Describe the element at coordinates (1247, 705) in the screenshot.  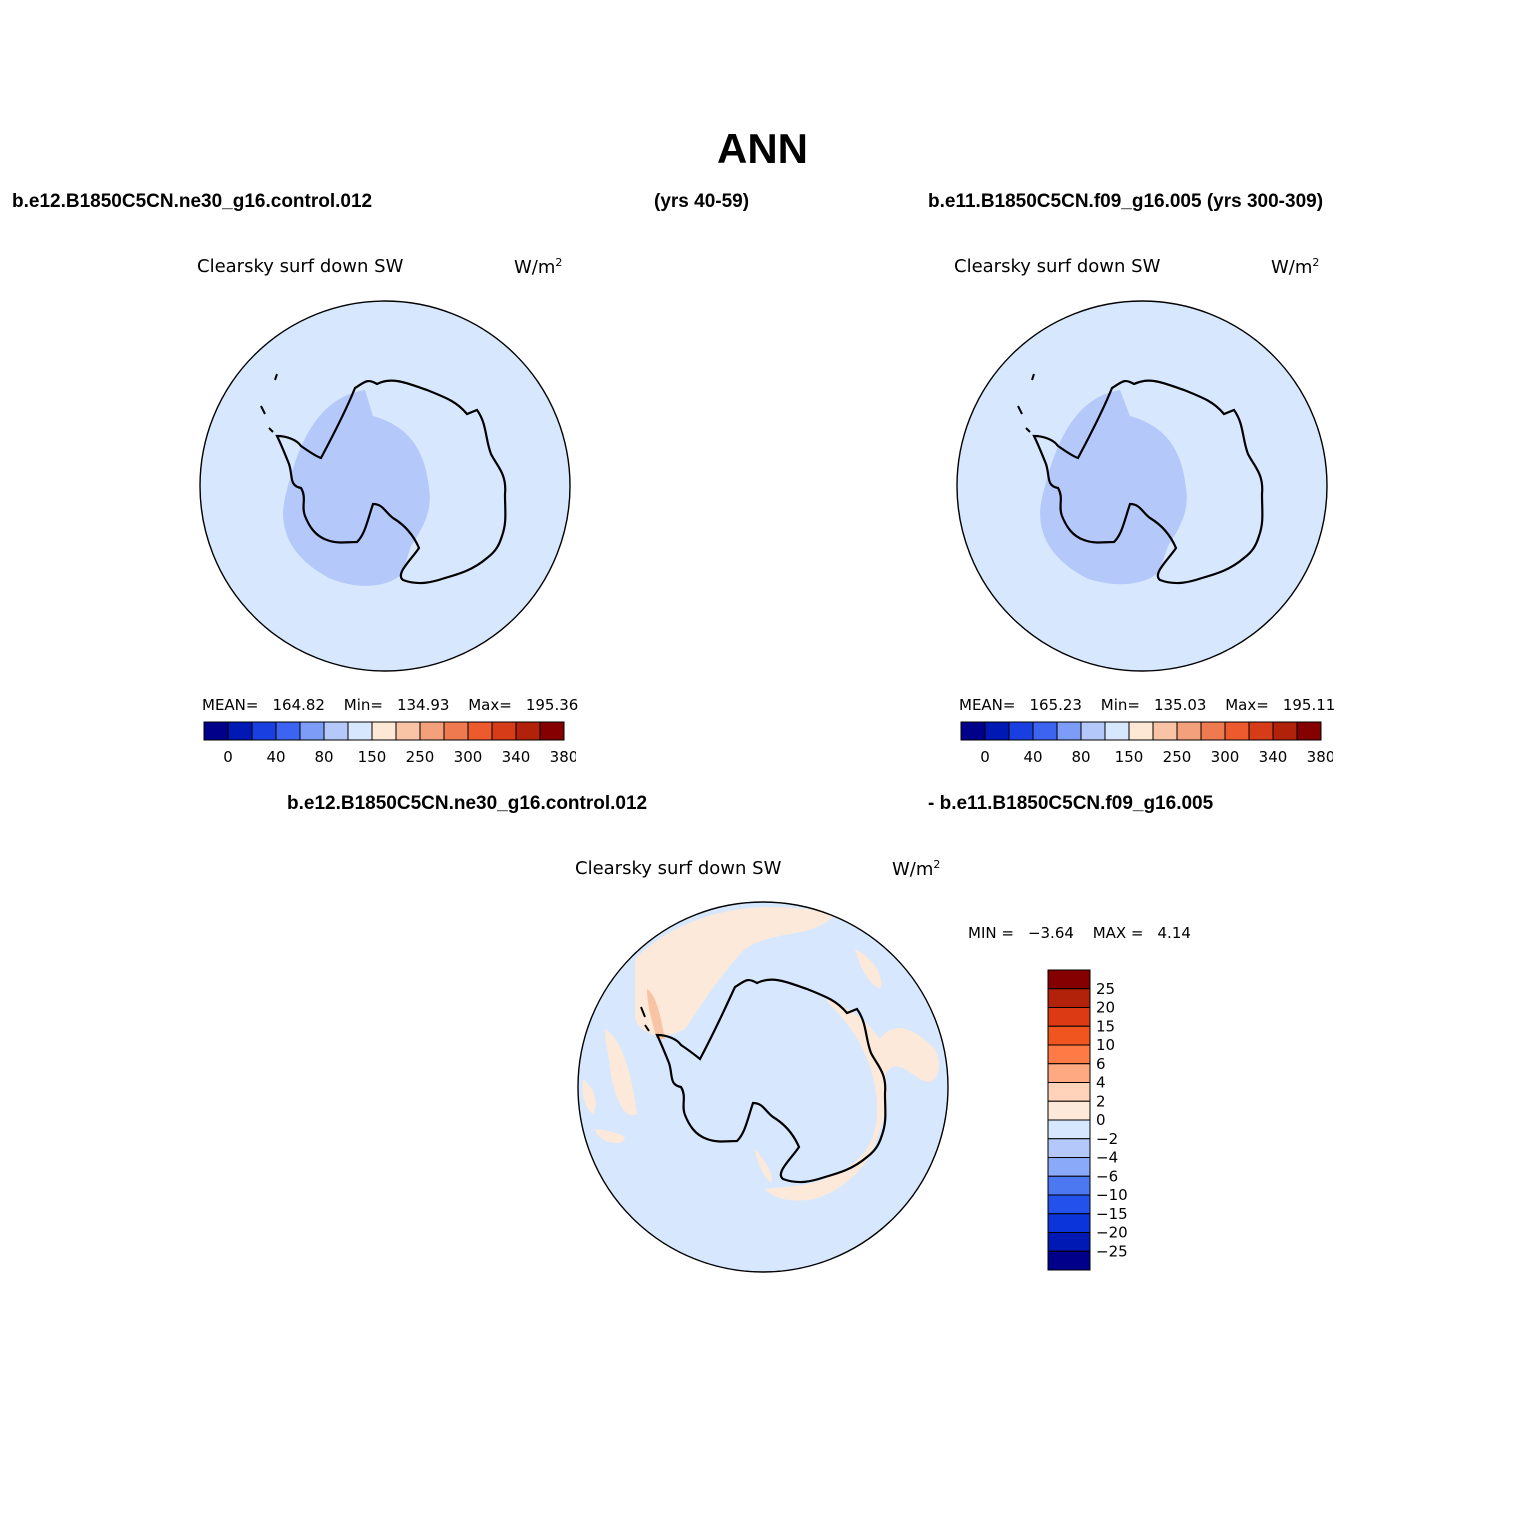
I see `panel2-max-label: Max=` at that location.